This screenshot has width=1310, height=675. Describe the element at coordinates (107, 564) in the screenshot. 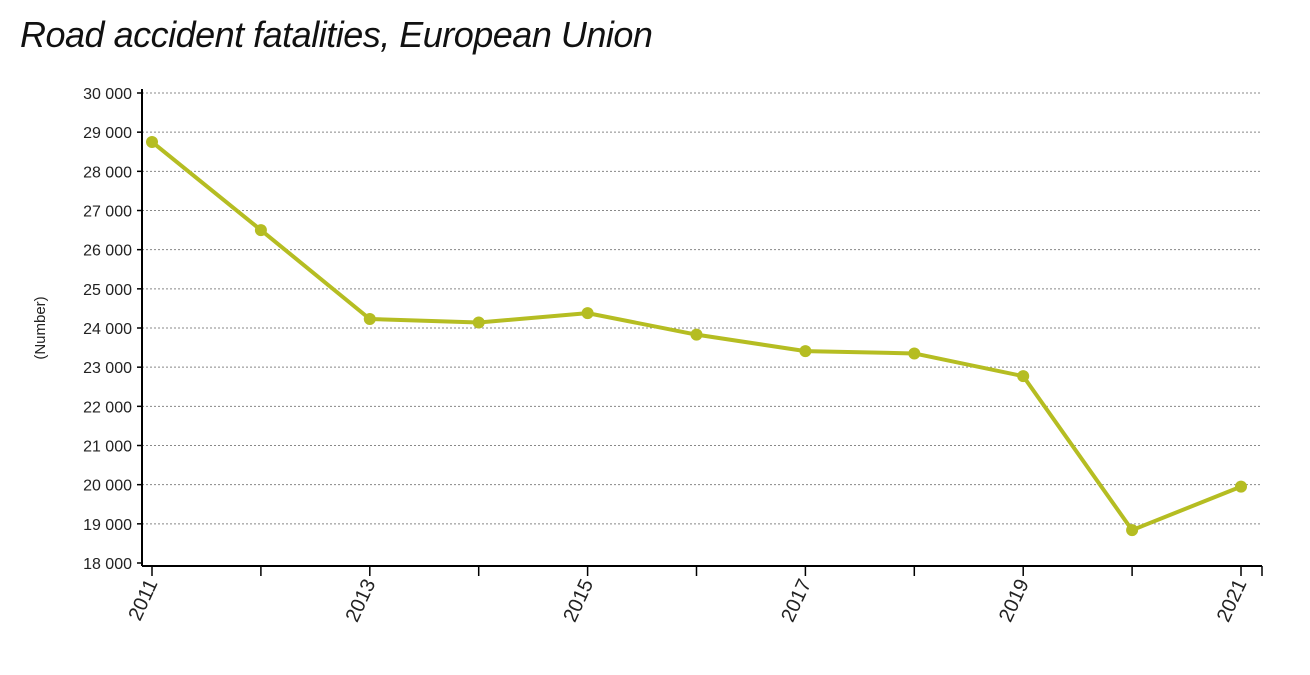

I see `y-tick-label: 18 000` at that location.